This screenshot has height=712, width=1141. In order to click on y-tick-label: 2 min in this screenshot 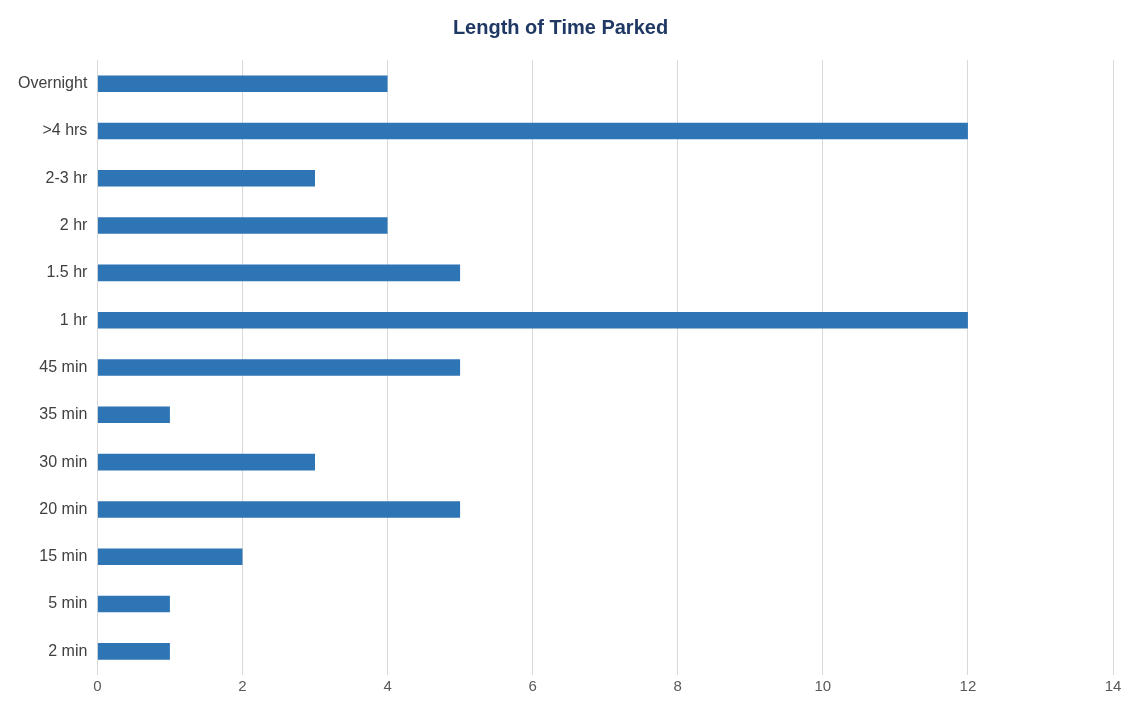, I will do `click(68, 650)`.